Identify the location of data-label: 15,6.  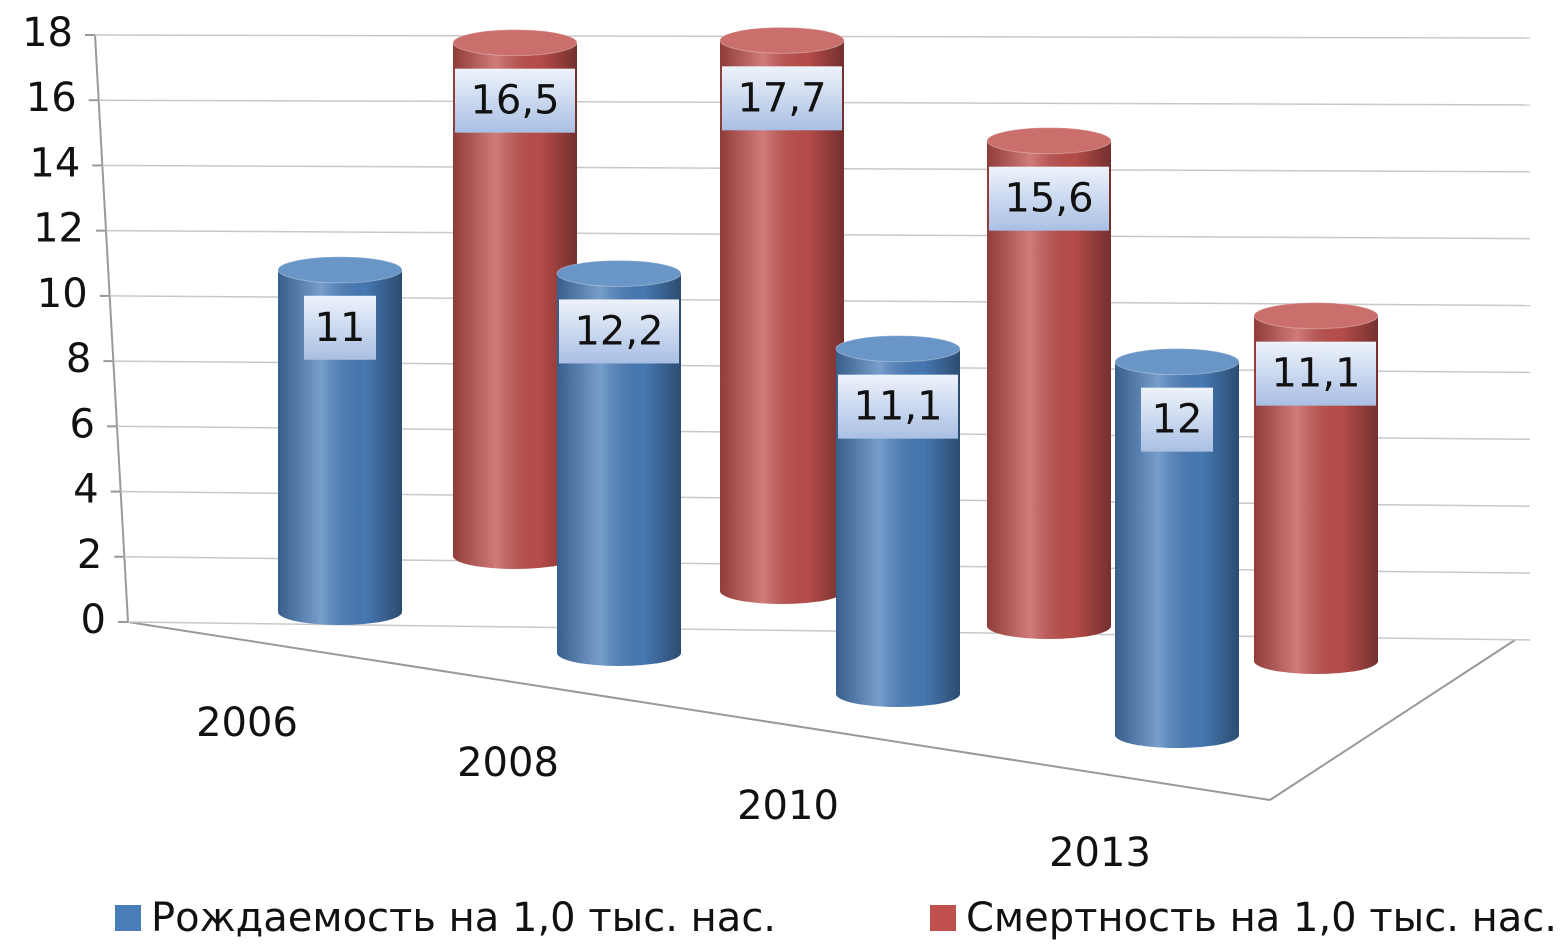
(1048, 199).